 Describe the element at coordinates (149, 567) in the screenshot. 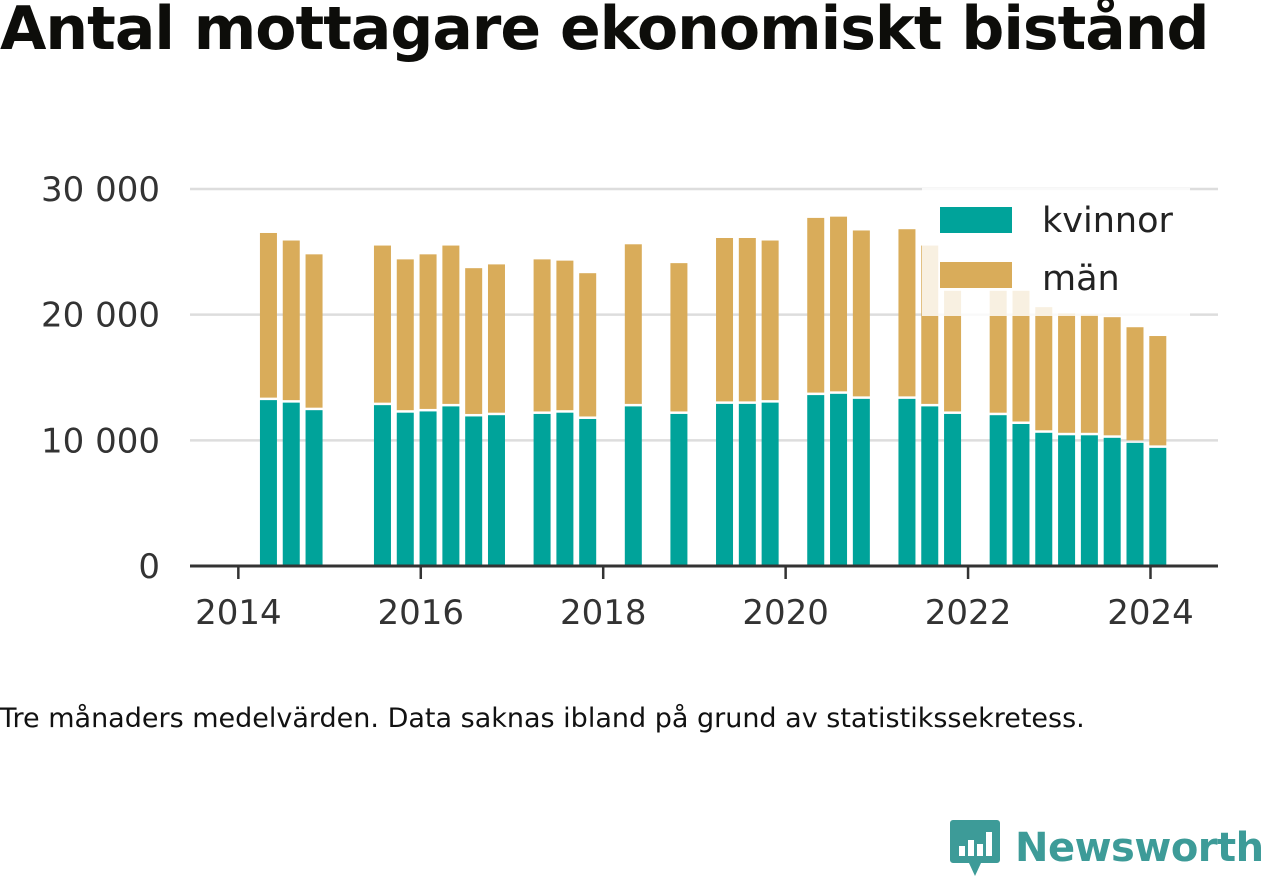

I see `y-tick-label: 0` at that location.